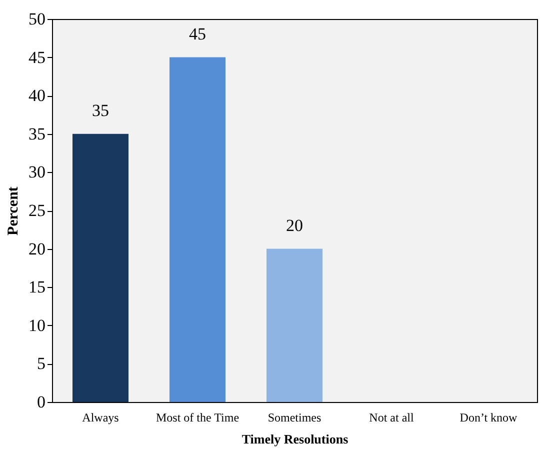 The width and height of the screenshot is (542, 451). What do you see at coordinates (37, 19) in the screenshot?
I see `y-tick-label: 50` at bounding box center [37, 19].